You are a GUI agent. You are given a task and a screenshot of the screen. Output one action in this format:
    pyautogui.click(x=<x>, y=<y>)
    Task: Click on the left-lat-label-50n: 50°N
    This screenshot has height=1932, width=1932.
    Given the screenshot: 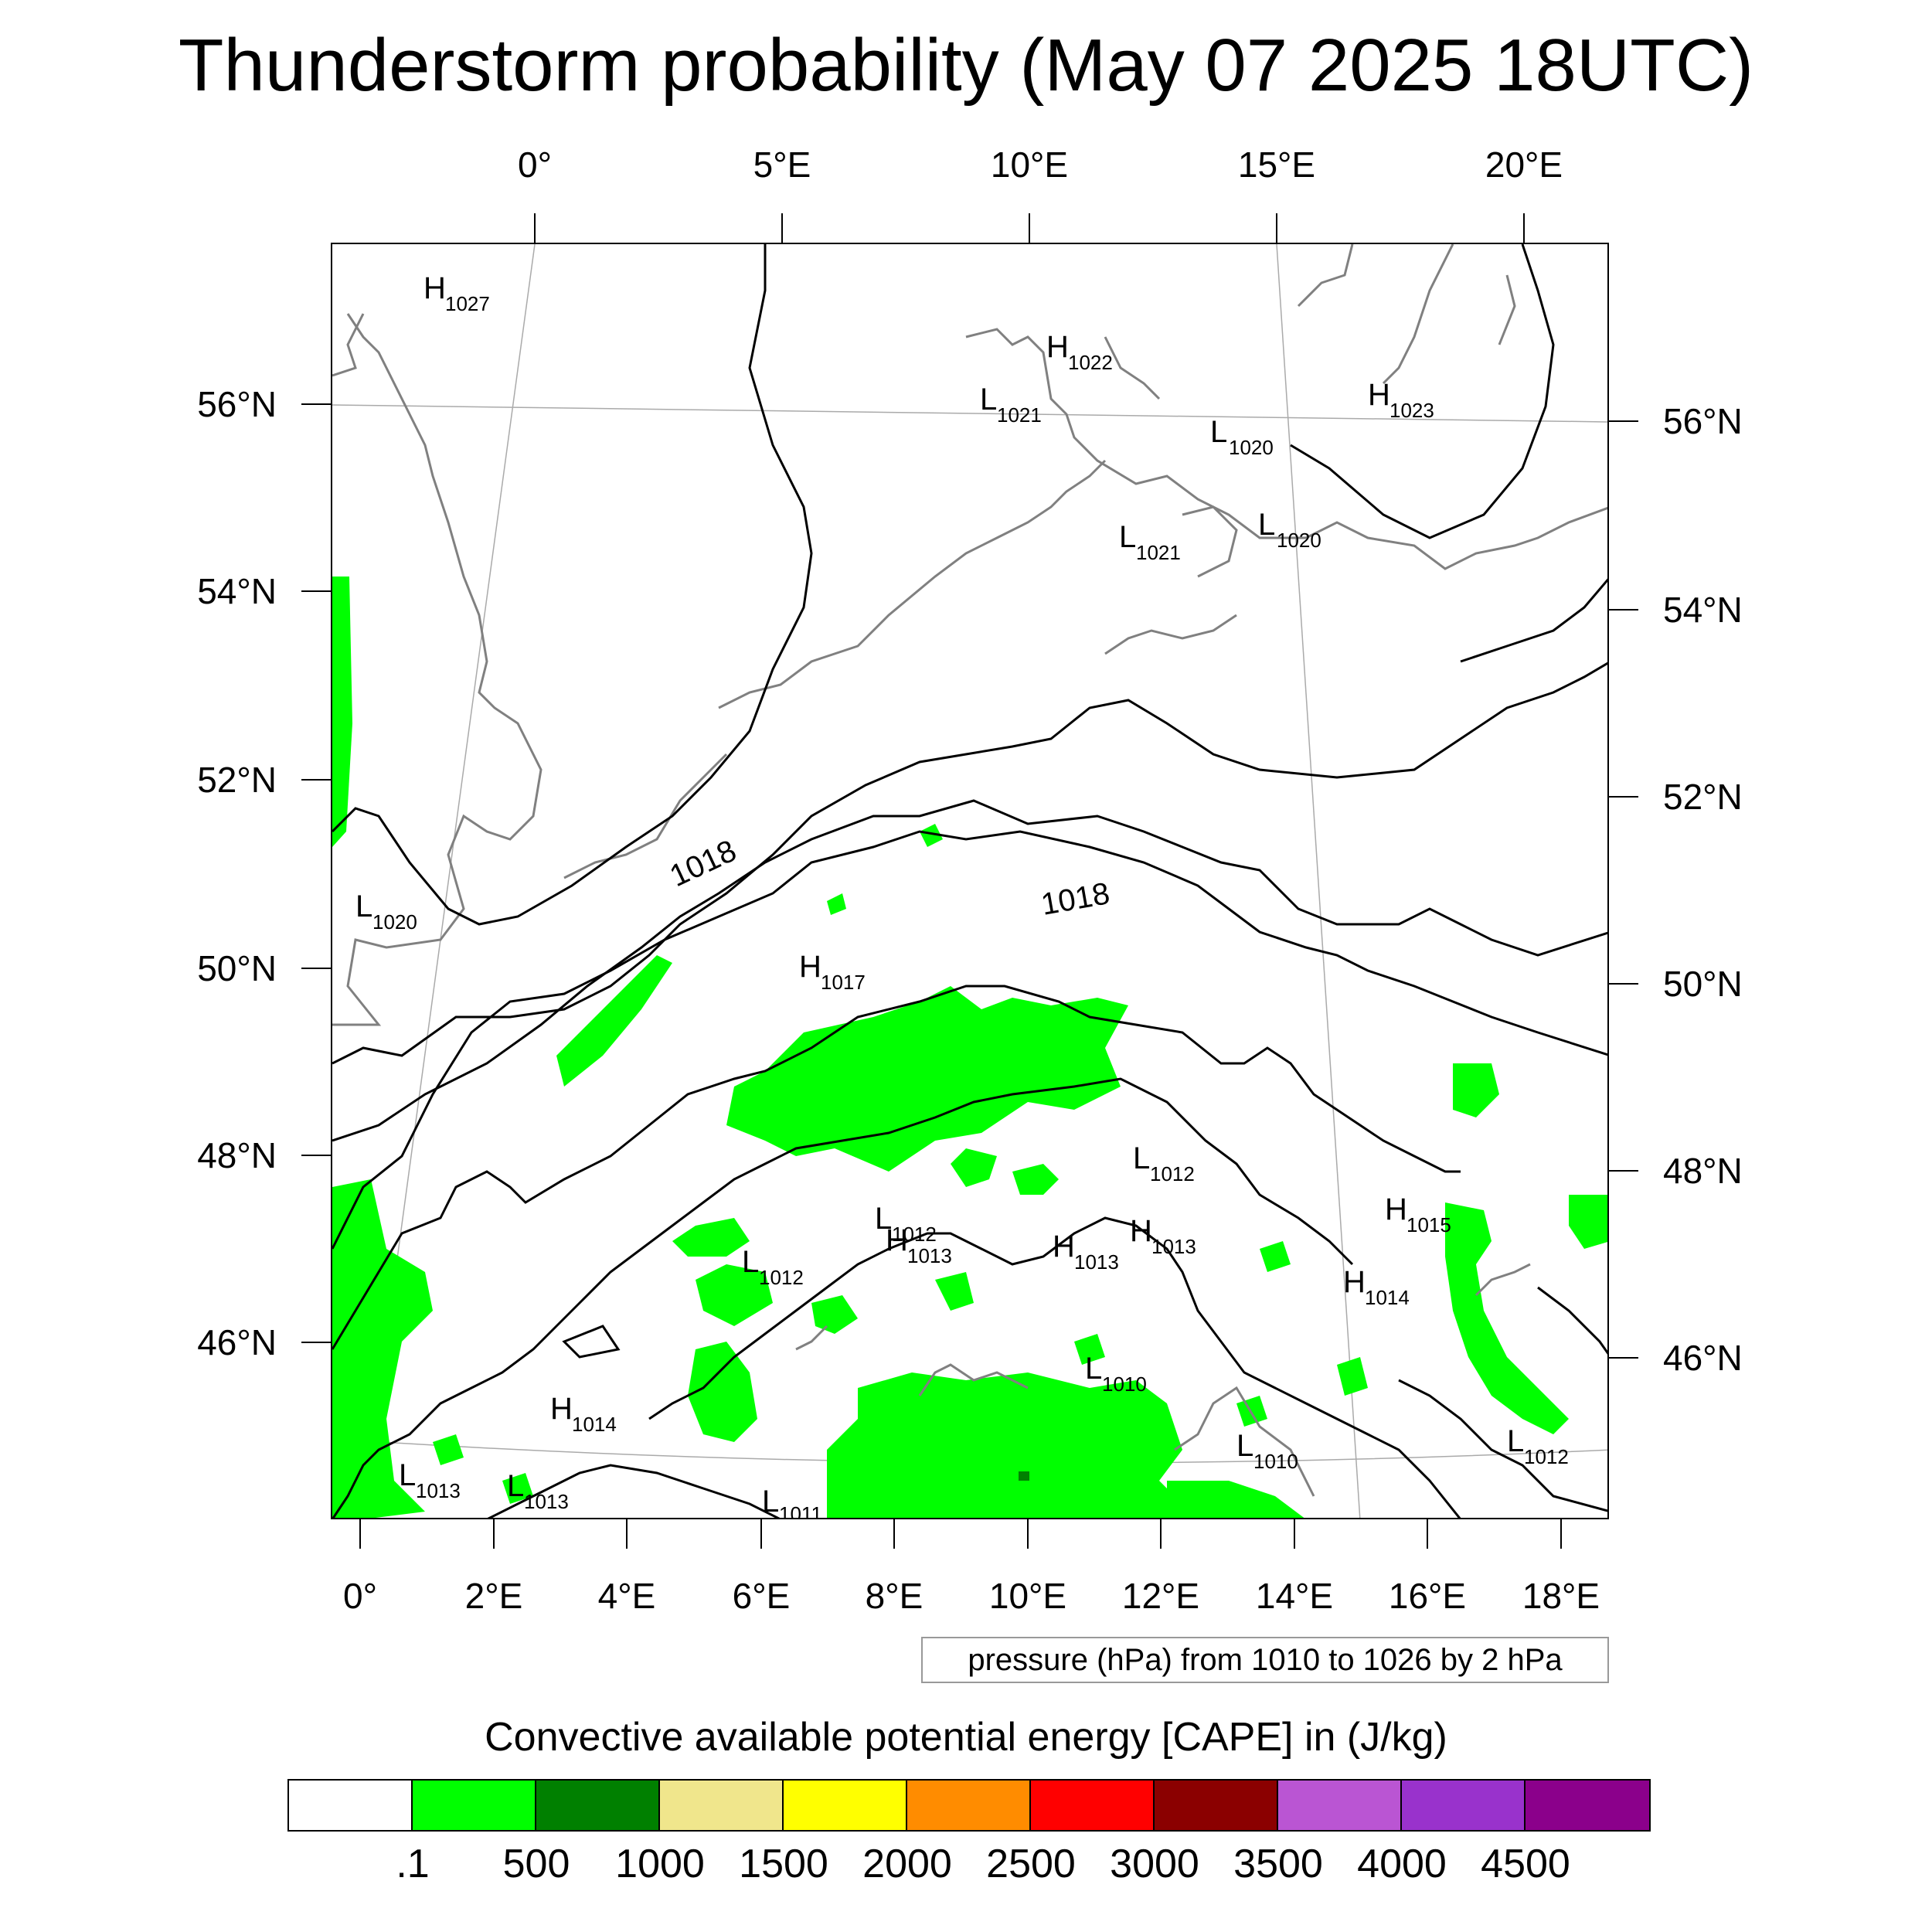 What is the action you would take?
    pyautogui.click(x=237, y=968)
    